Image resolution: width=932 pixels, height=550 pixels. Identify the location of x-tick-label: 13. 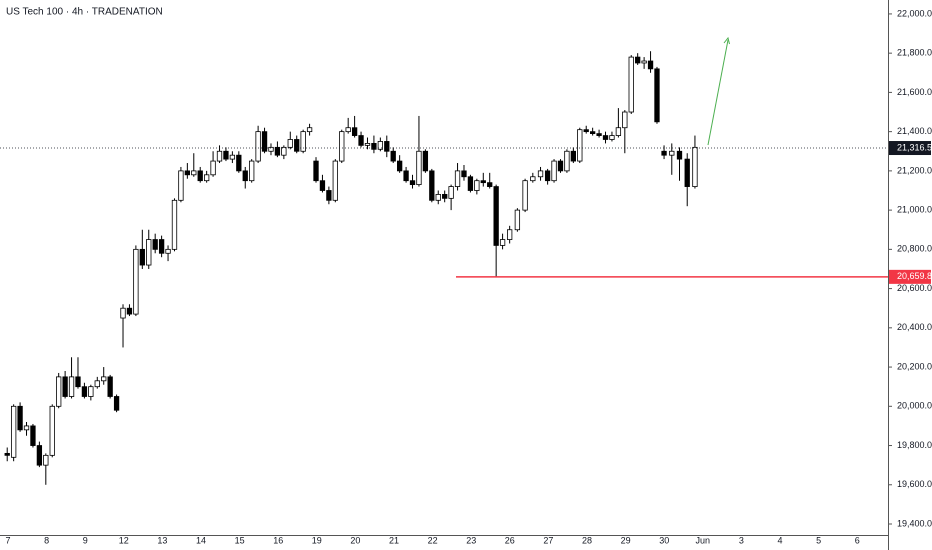
(162, 540).